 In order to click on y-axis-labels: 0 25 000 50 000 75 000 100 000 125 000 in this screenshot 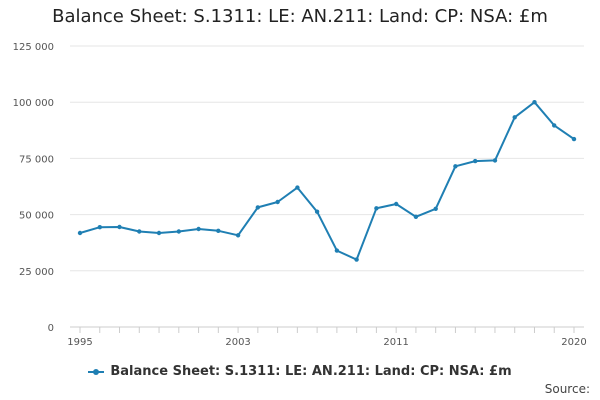, I will do `click(33, 188)`.